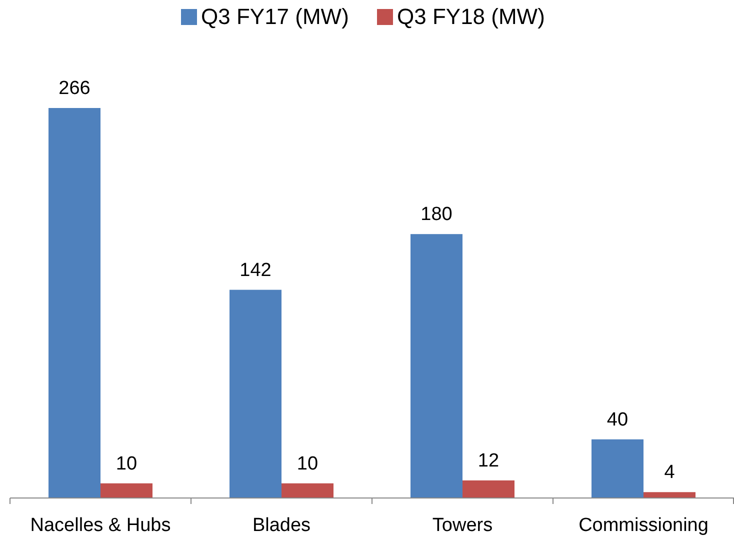  I want to click on data-label: 4, so click(670, 473).